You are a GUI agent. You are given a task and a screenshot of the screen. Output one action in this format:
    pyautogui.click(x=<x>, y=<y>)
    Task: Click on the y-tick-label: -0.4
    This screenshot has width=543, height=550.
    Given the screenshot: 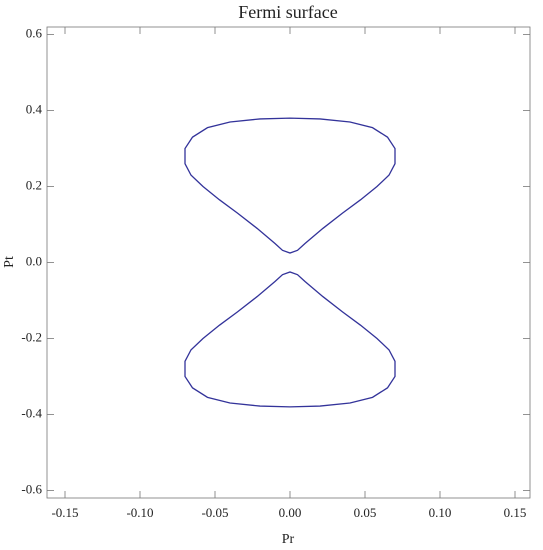 What is the action you would take?
    pyautogui.click(x=31, y=412)
    